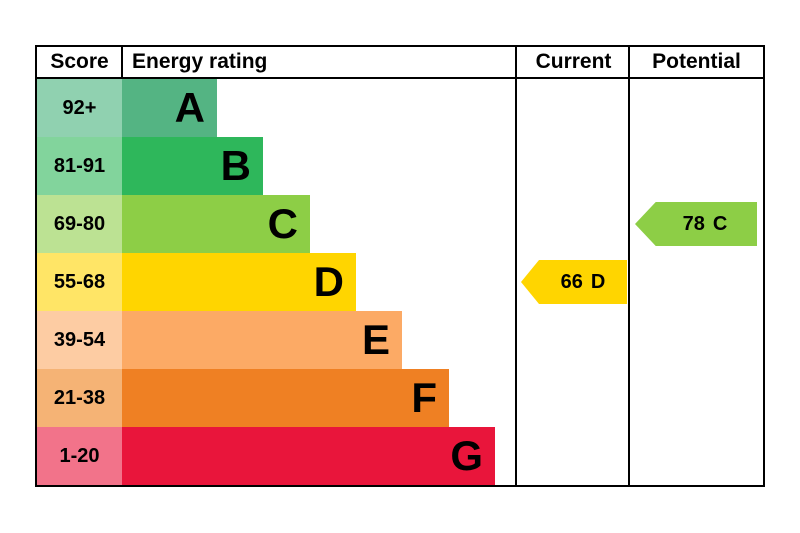  Describe the element at coordinates (282, 223) in the screenshot. I see `band-letter: C` at that location.